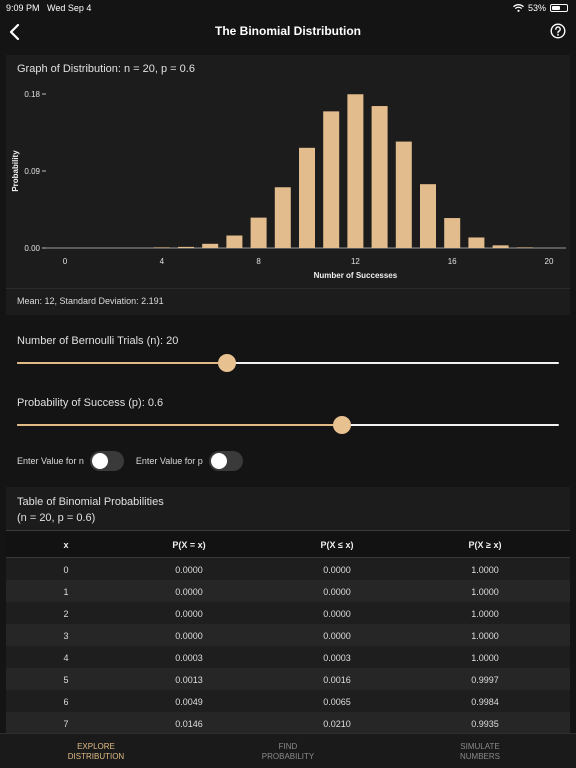 This screenshot has height=768, width=576. I want to click on cell-x: 5, so click(66, 680).